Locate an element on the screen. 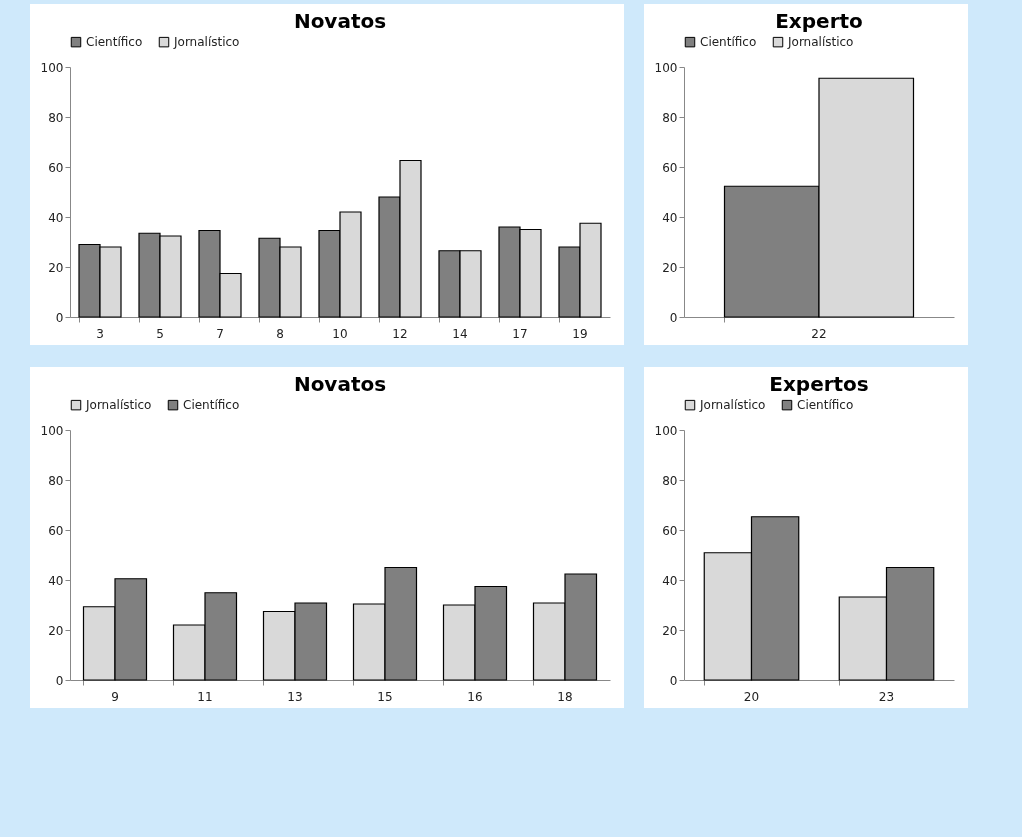  x-tick-label: 8 is located at coordinates (280, 333).